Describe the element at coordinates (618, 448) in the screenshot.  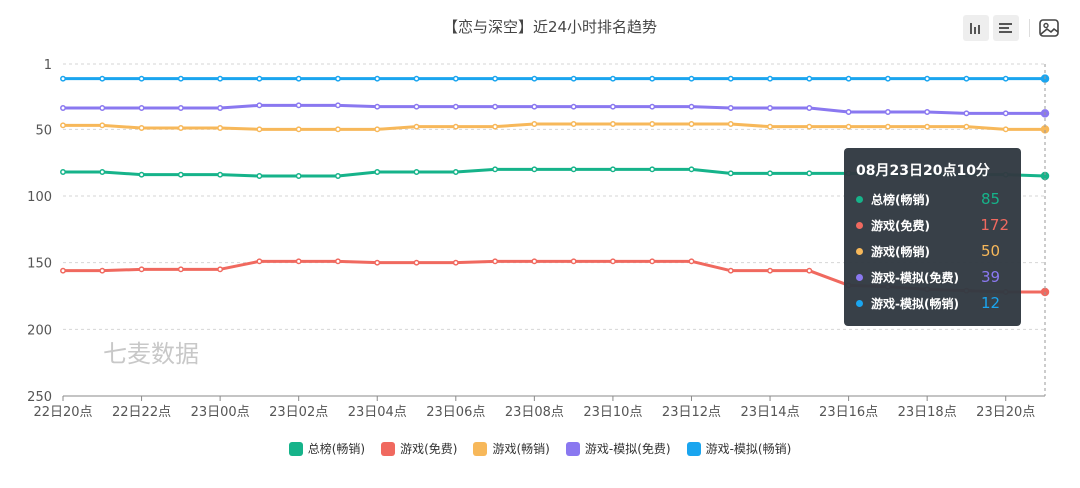
I see `legend-item: 游戏-模拟(免费)` at that location.